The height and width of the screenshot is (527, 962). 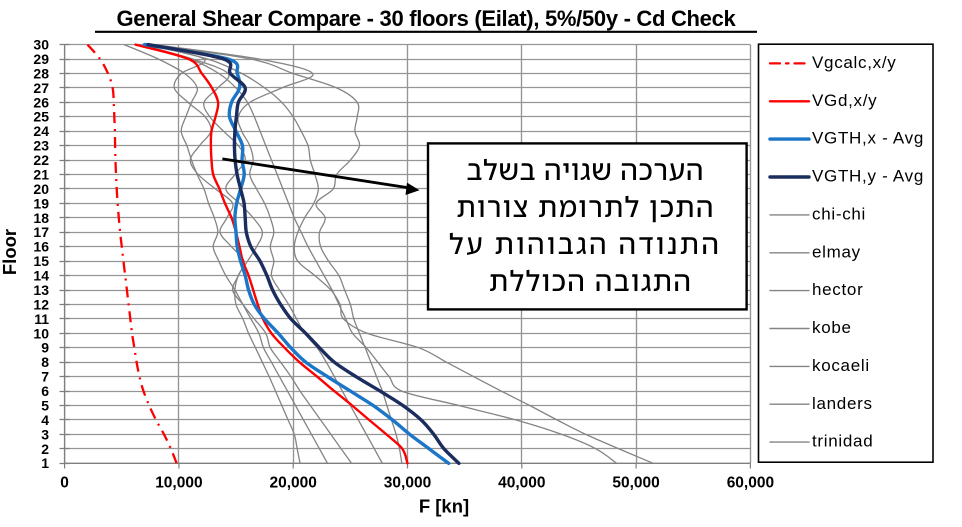 I want to click on svg-text: VGTH,y - Avg, so click(x=868, y=176).